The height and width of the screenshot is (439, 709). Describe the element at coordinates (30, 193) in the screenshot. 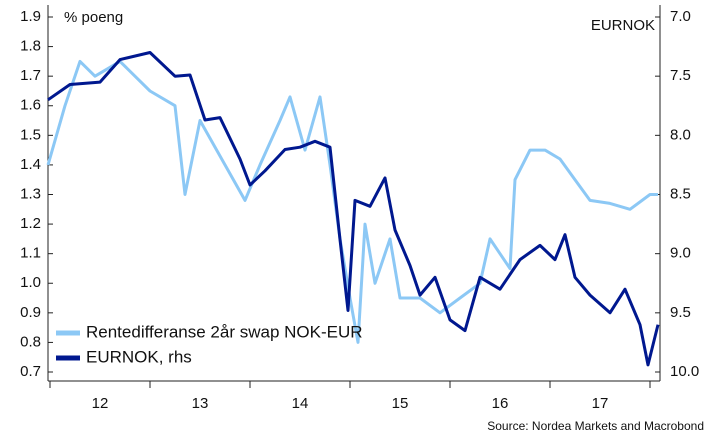

I see `y-tick-label: 1.3` at that location.